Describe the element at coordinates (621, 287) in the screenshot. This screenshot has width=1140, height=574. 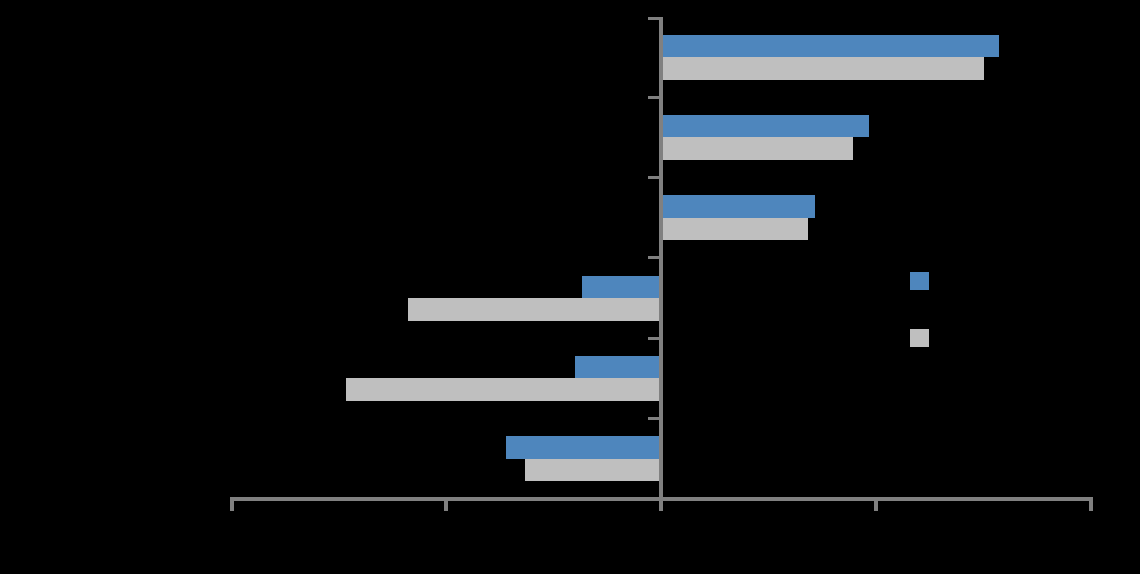
I see `bar-series-blue-row4` at that location.